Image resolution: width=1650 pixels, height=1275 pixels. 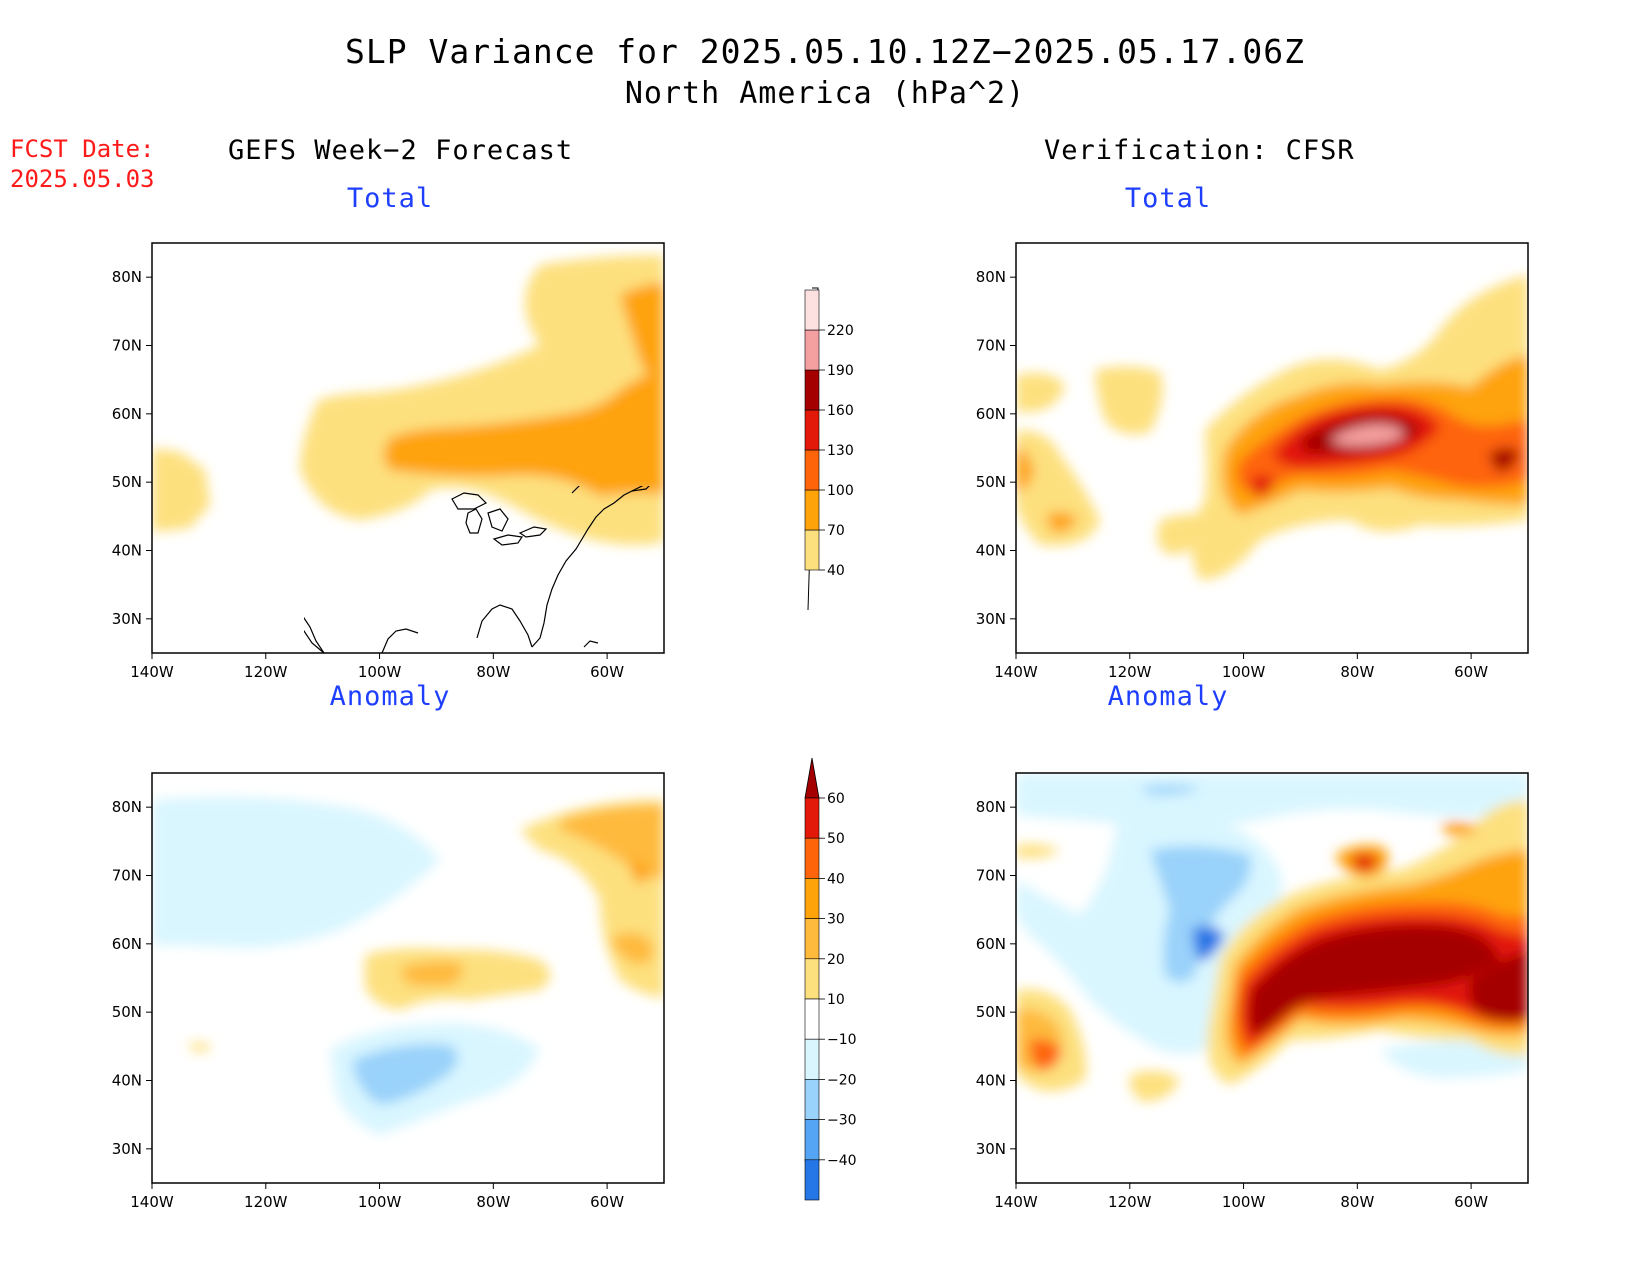 I want to click on column-title-forecast: GEFS Week−2 Forecast, so click(x=401, y=150).